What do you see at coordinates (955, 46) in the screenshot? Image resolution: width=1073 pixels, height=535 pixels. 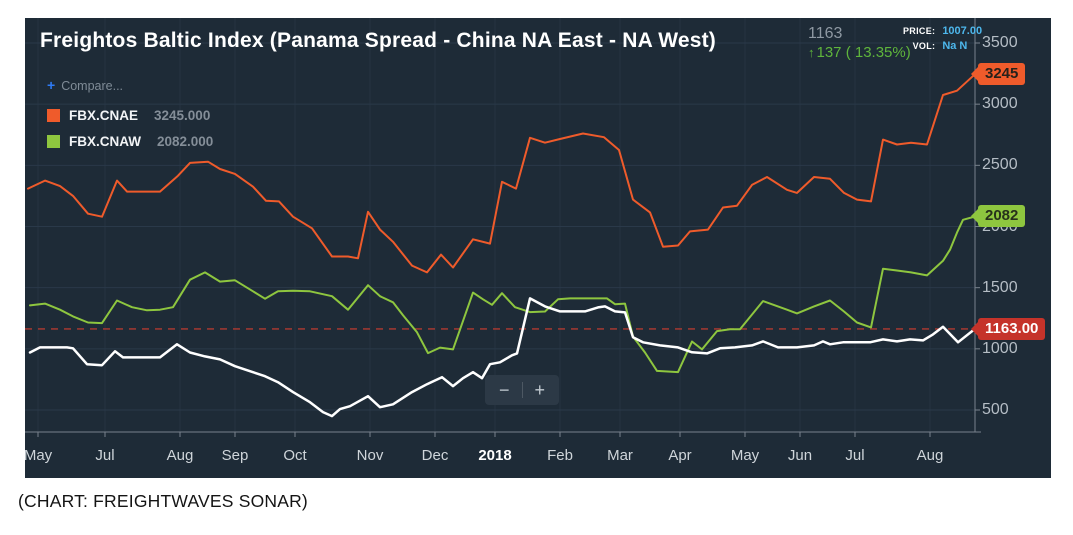 I see `vol-value: Na N` at bounding box center [955, 46].